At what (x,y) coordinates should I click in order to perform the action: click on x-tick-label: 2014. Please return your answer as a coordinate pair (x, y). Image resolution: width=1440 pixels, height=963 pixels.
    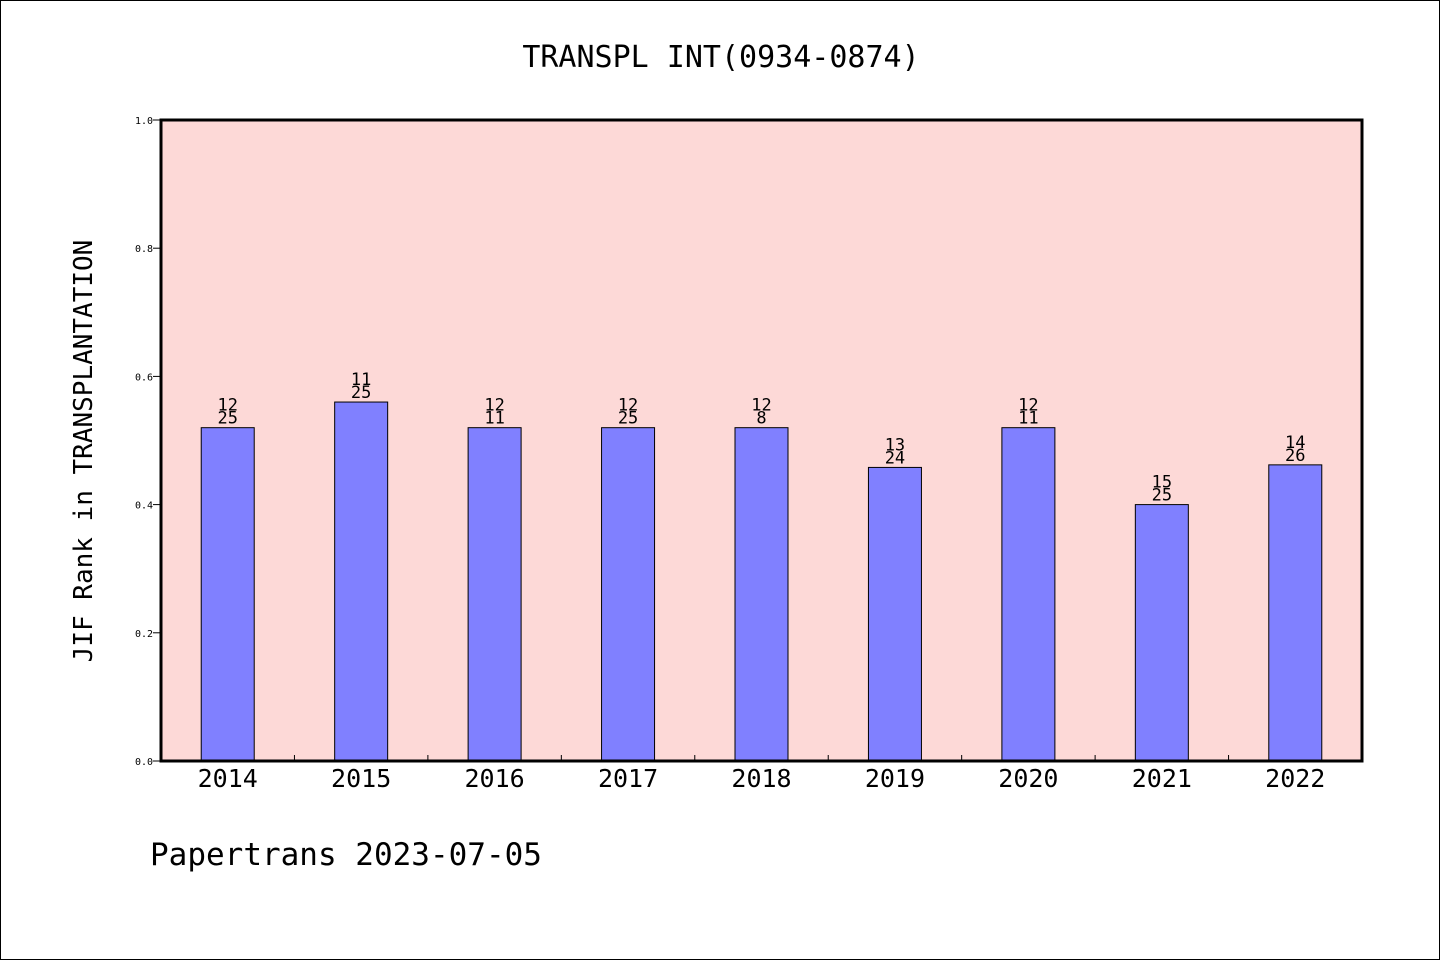
    Looking at the image, I should click on (228, 778).